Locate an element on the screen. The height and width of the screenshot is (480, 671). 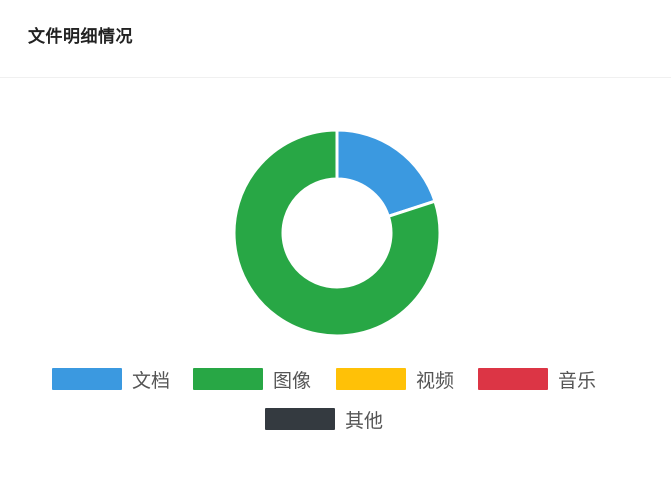
legend-label: 图像 is located at coordinates (292, 380).